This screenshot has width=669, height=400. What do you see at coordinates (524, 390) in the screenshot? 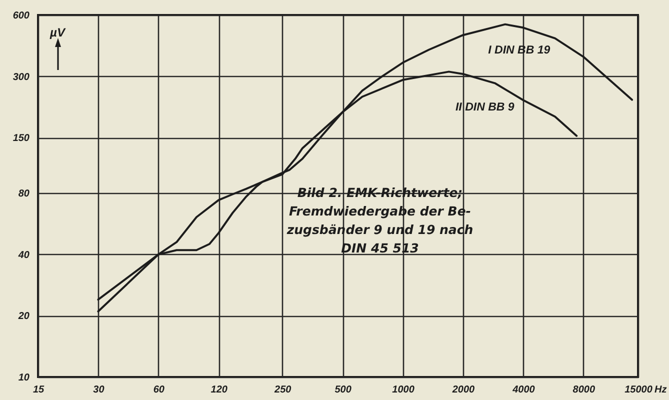
I see `x-tick-label: 4000` at bounding box center [524, 390].